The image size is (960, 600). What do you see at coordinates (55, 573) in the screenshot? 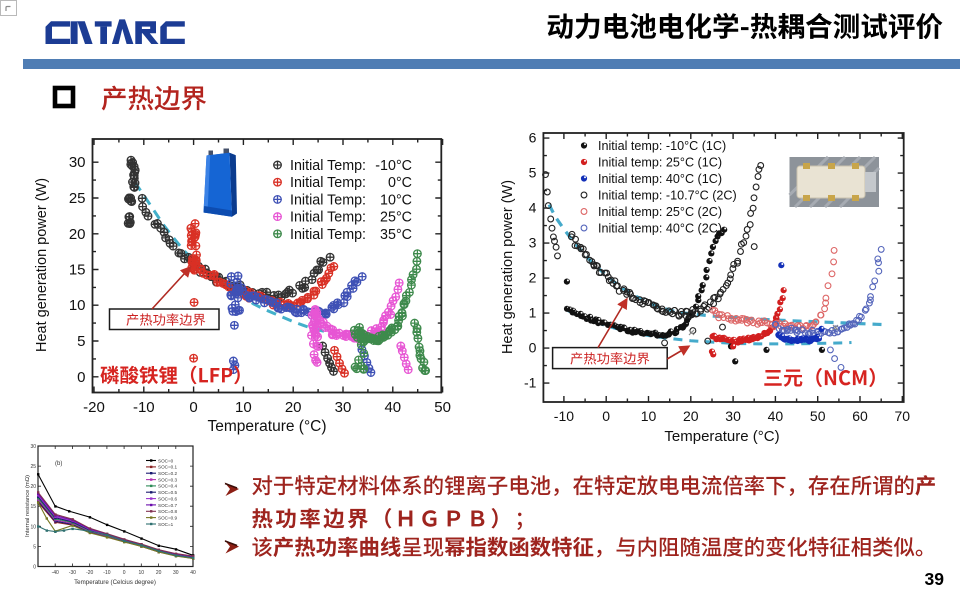
I see `svg-text: -40` at bounding box center [55, 573].